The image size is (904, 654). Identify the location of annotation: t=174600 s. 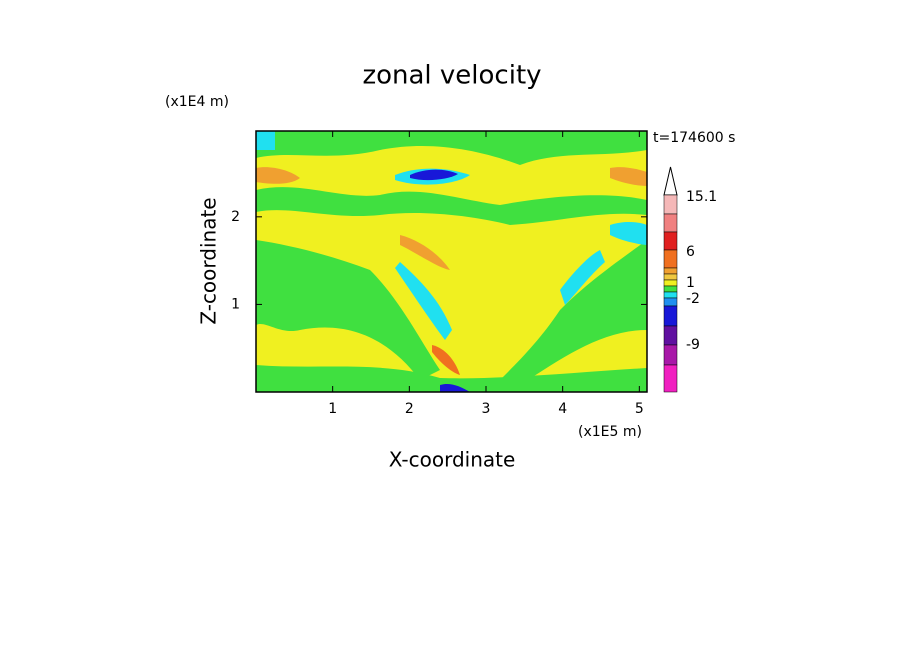
(694, 138).